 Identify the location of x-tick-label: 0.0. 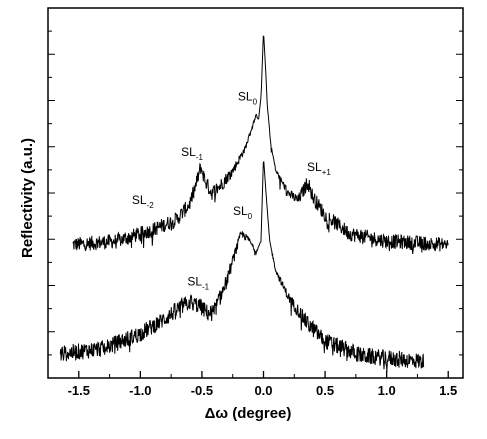
(263, 390).